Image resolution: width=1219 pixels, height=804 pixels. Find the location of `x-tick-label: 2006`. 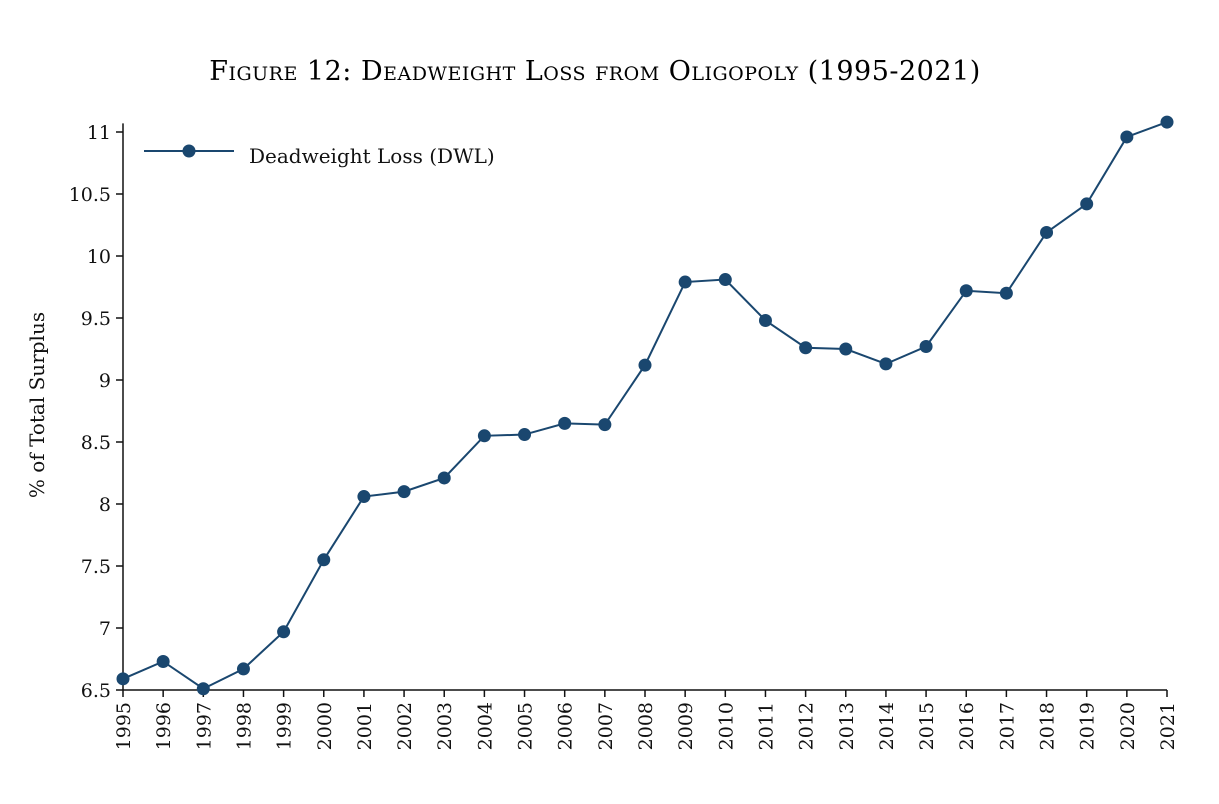

x-tick-label: 2006 is located at coordinates (566, 726).